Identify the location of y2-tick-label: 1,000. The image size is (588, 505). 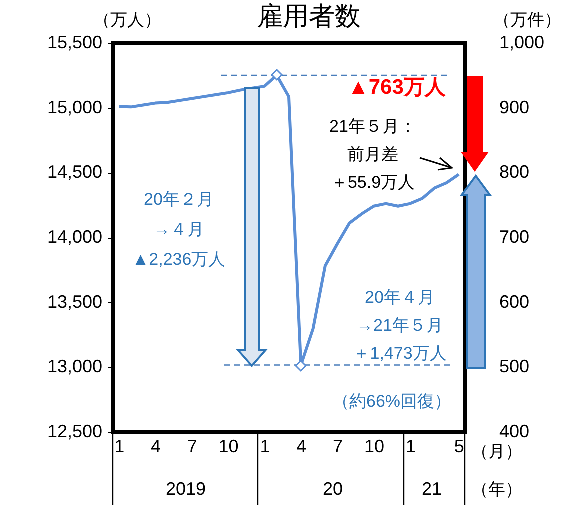
(522, 42).